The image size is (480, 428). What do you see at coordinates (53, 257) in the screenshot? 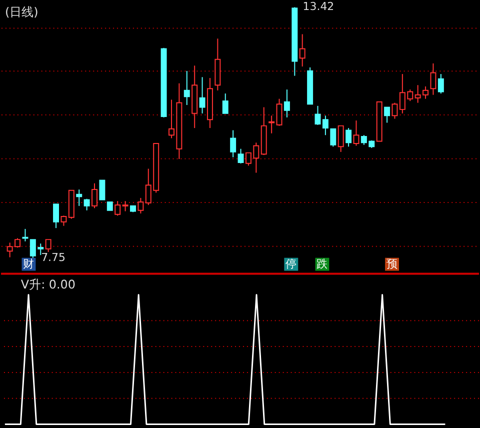
I see `annotation: 7.75` at bounding box center [53, 257].